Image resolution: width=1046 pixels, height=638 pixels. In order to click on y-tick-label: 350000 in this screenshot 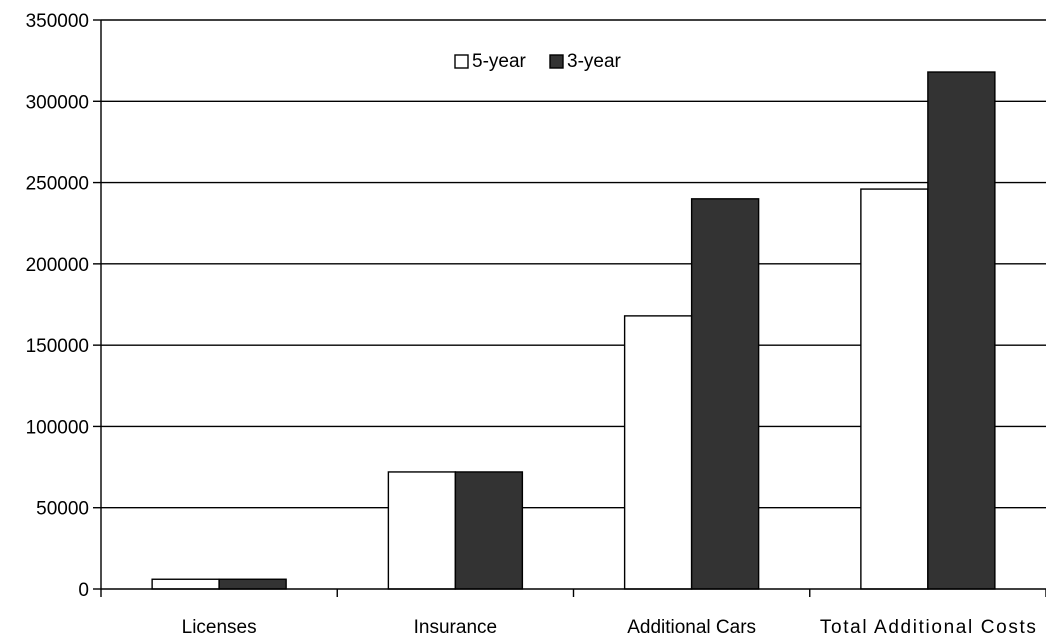, I will do `click(57, 21)`.